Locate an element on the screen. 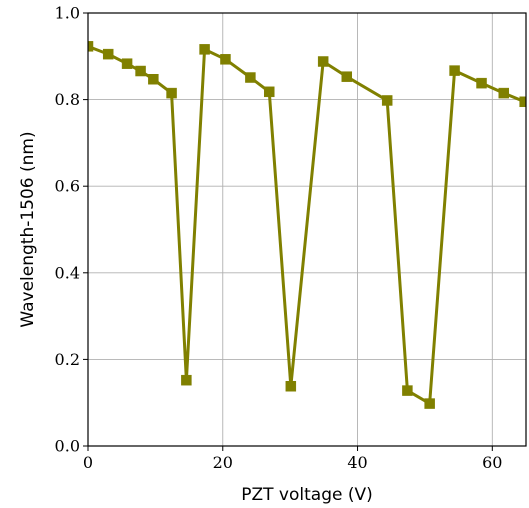 This screenshot has width=529, height=508. y-tick-label: 0.6 is located at coordinates (67, 186).